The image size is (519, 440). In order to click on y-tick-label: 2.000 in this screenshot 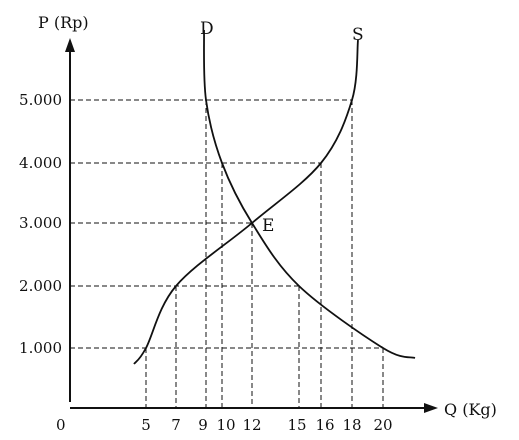, I will do `click(40, 286)`.